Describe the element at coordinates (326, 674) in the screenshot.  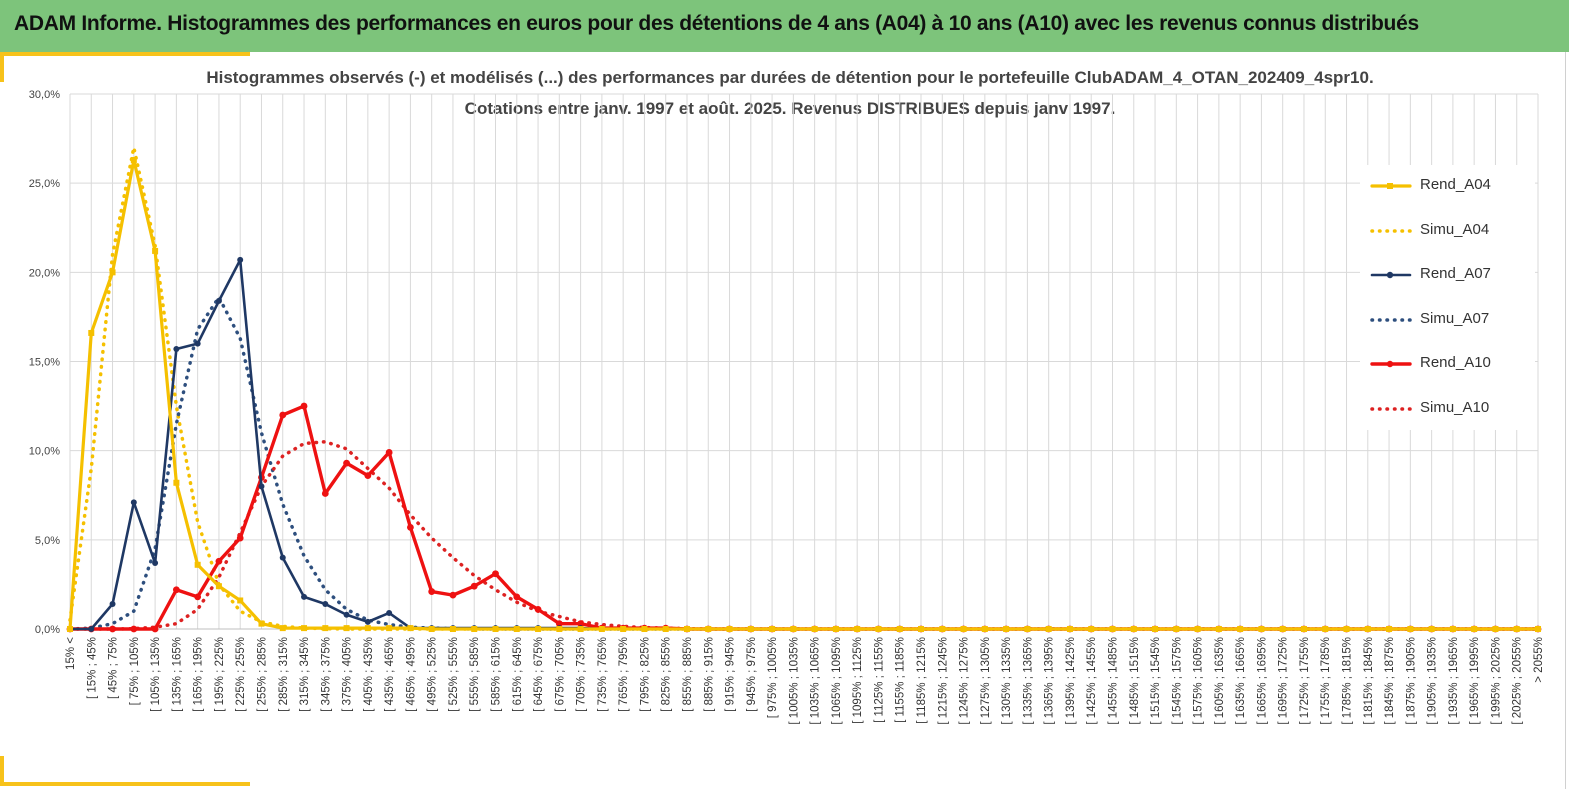
I see `x-tick-label: [ 345% ; 375%` at that location.